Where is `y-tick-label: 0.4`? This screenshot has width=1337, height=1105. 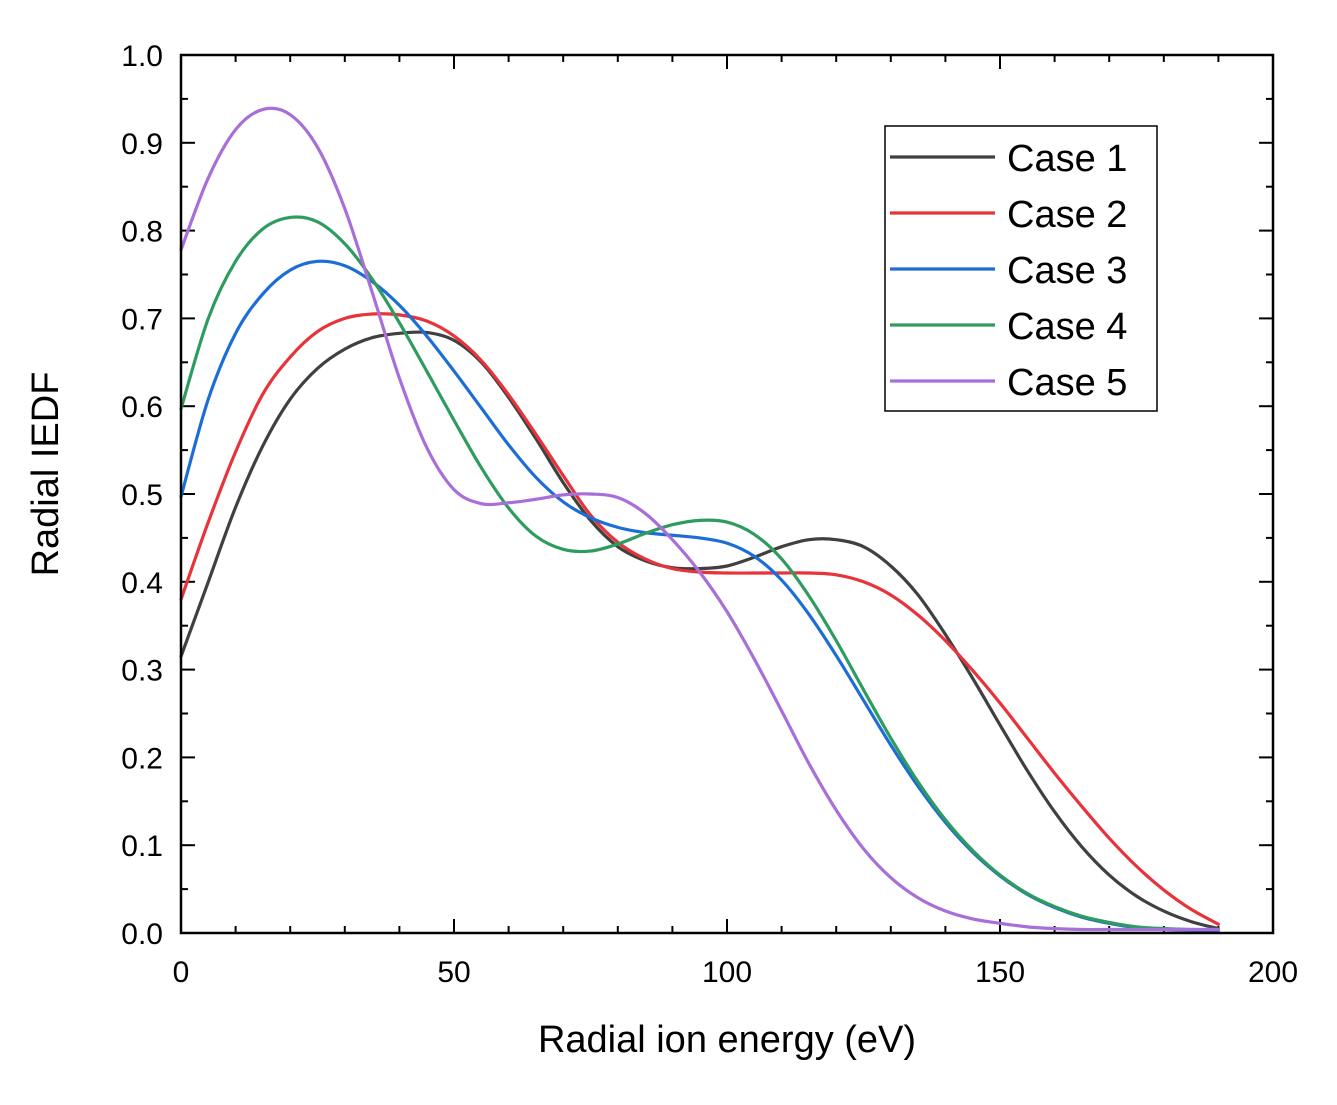 y-tick-label: 0.4 is located at coordinates (142, 583).